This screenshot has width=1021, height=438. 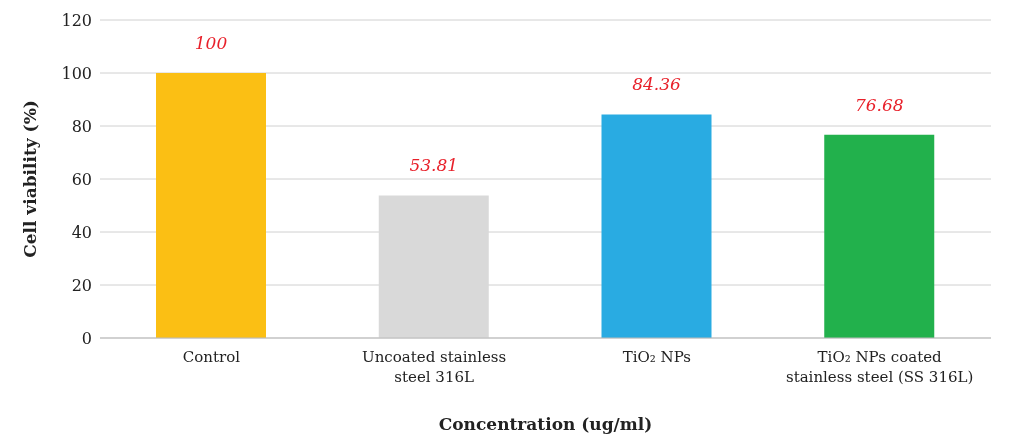 I want to click on y-tick-label: 40, so click(x=81, y=232).